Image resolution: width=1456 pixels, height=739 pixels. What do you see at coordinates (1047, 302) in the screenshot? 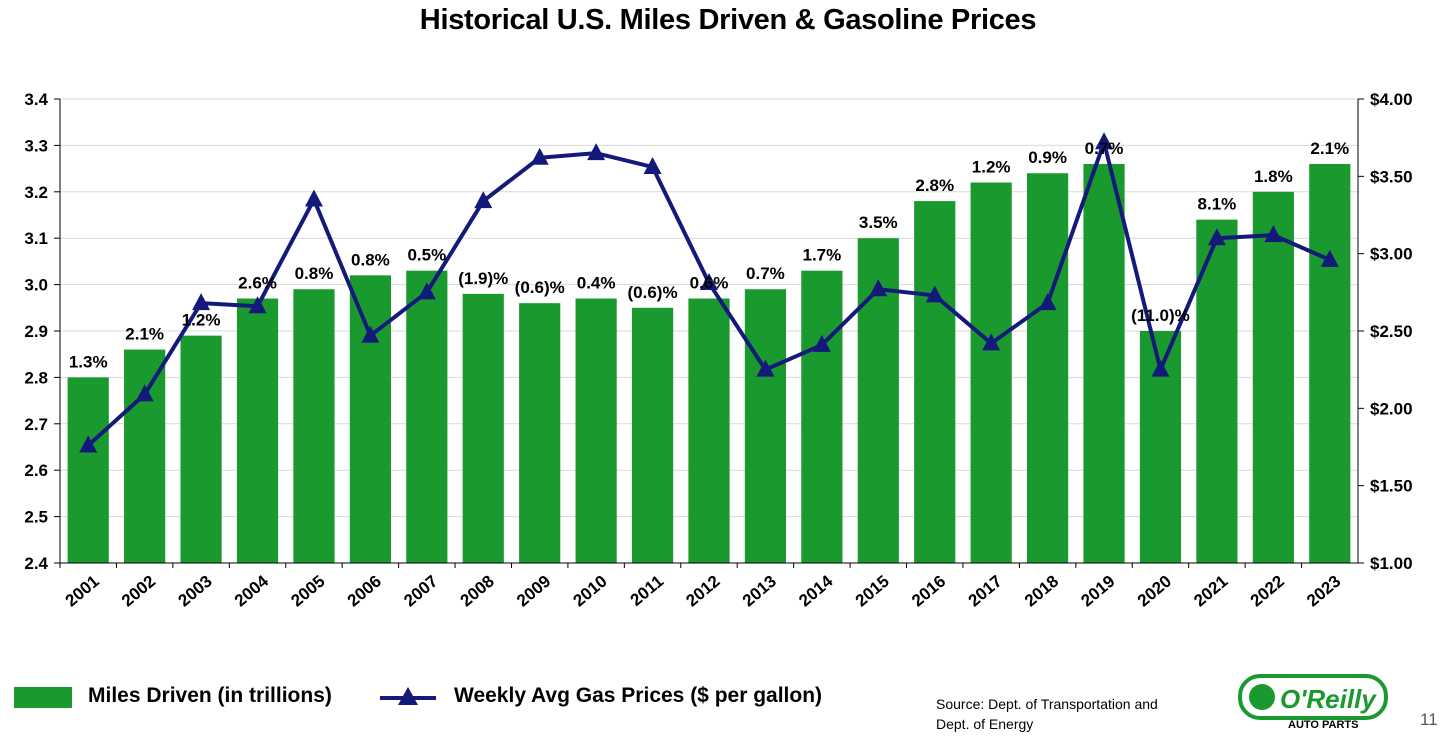
I see `gas-price-point-2018` at bounding box center [1047, 302].